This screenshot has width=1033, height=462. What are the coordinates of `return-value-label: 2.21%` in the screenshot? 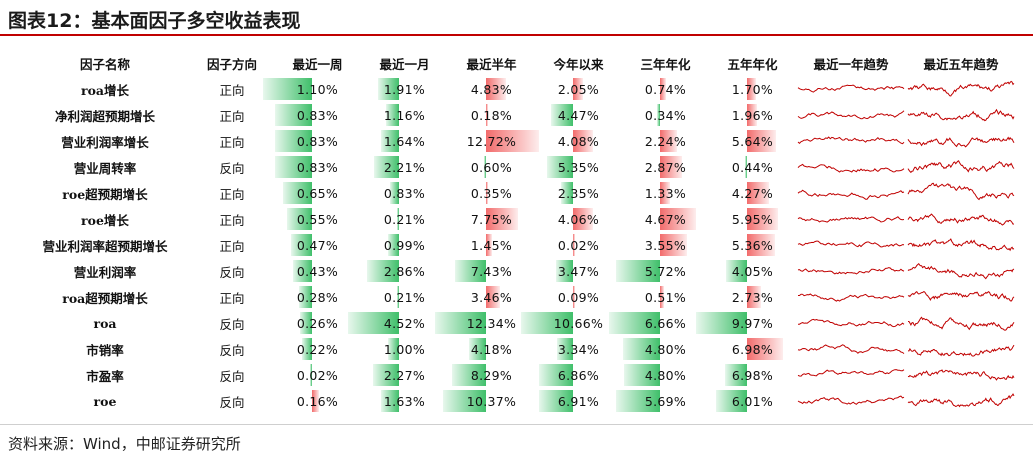 It's located at (404, 167).